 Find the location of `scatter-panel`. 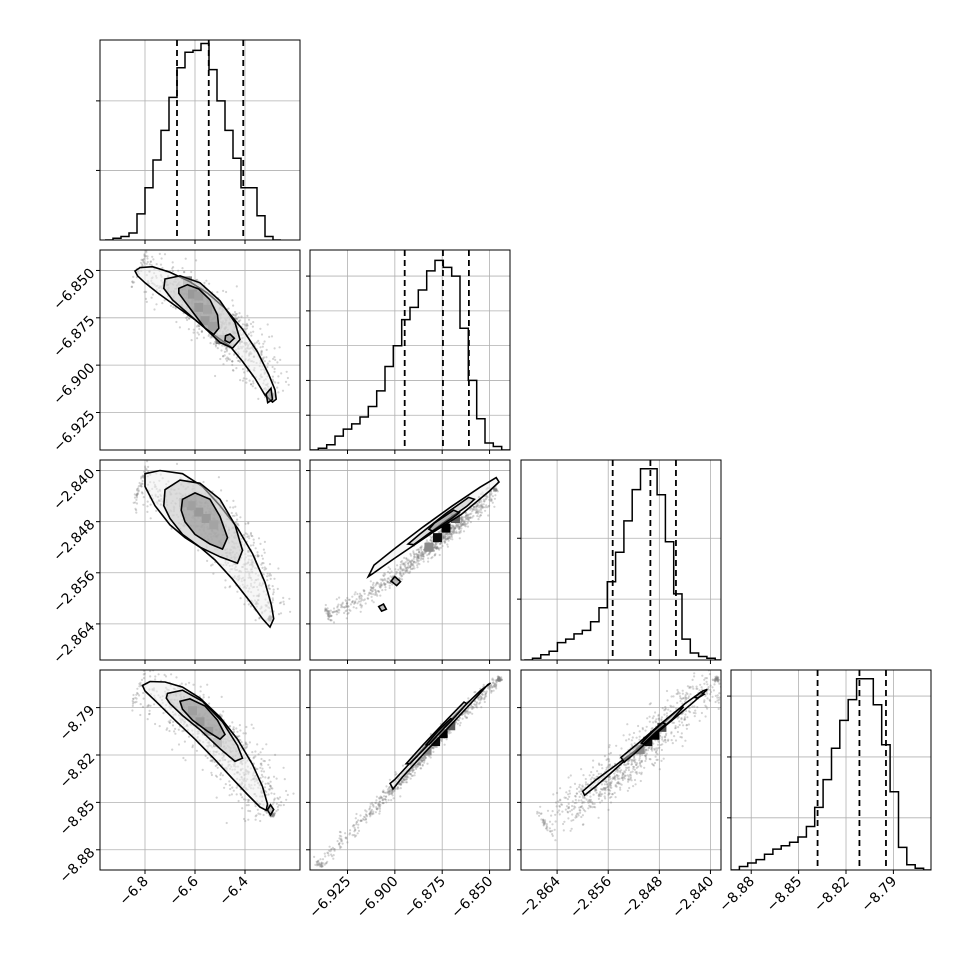

scatter-panel is located at coordinates (212, 544).